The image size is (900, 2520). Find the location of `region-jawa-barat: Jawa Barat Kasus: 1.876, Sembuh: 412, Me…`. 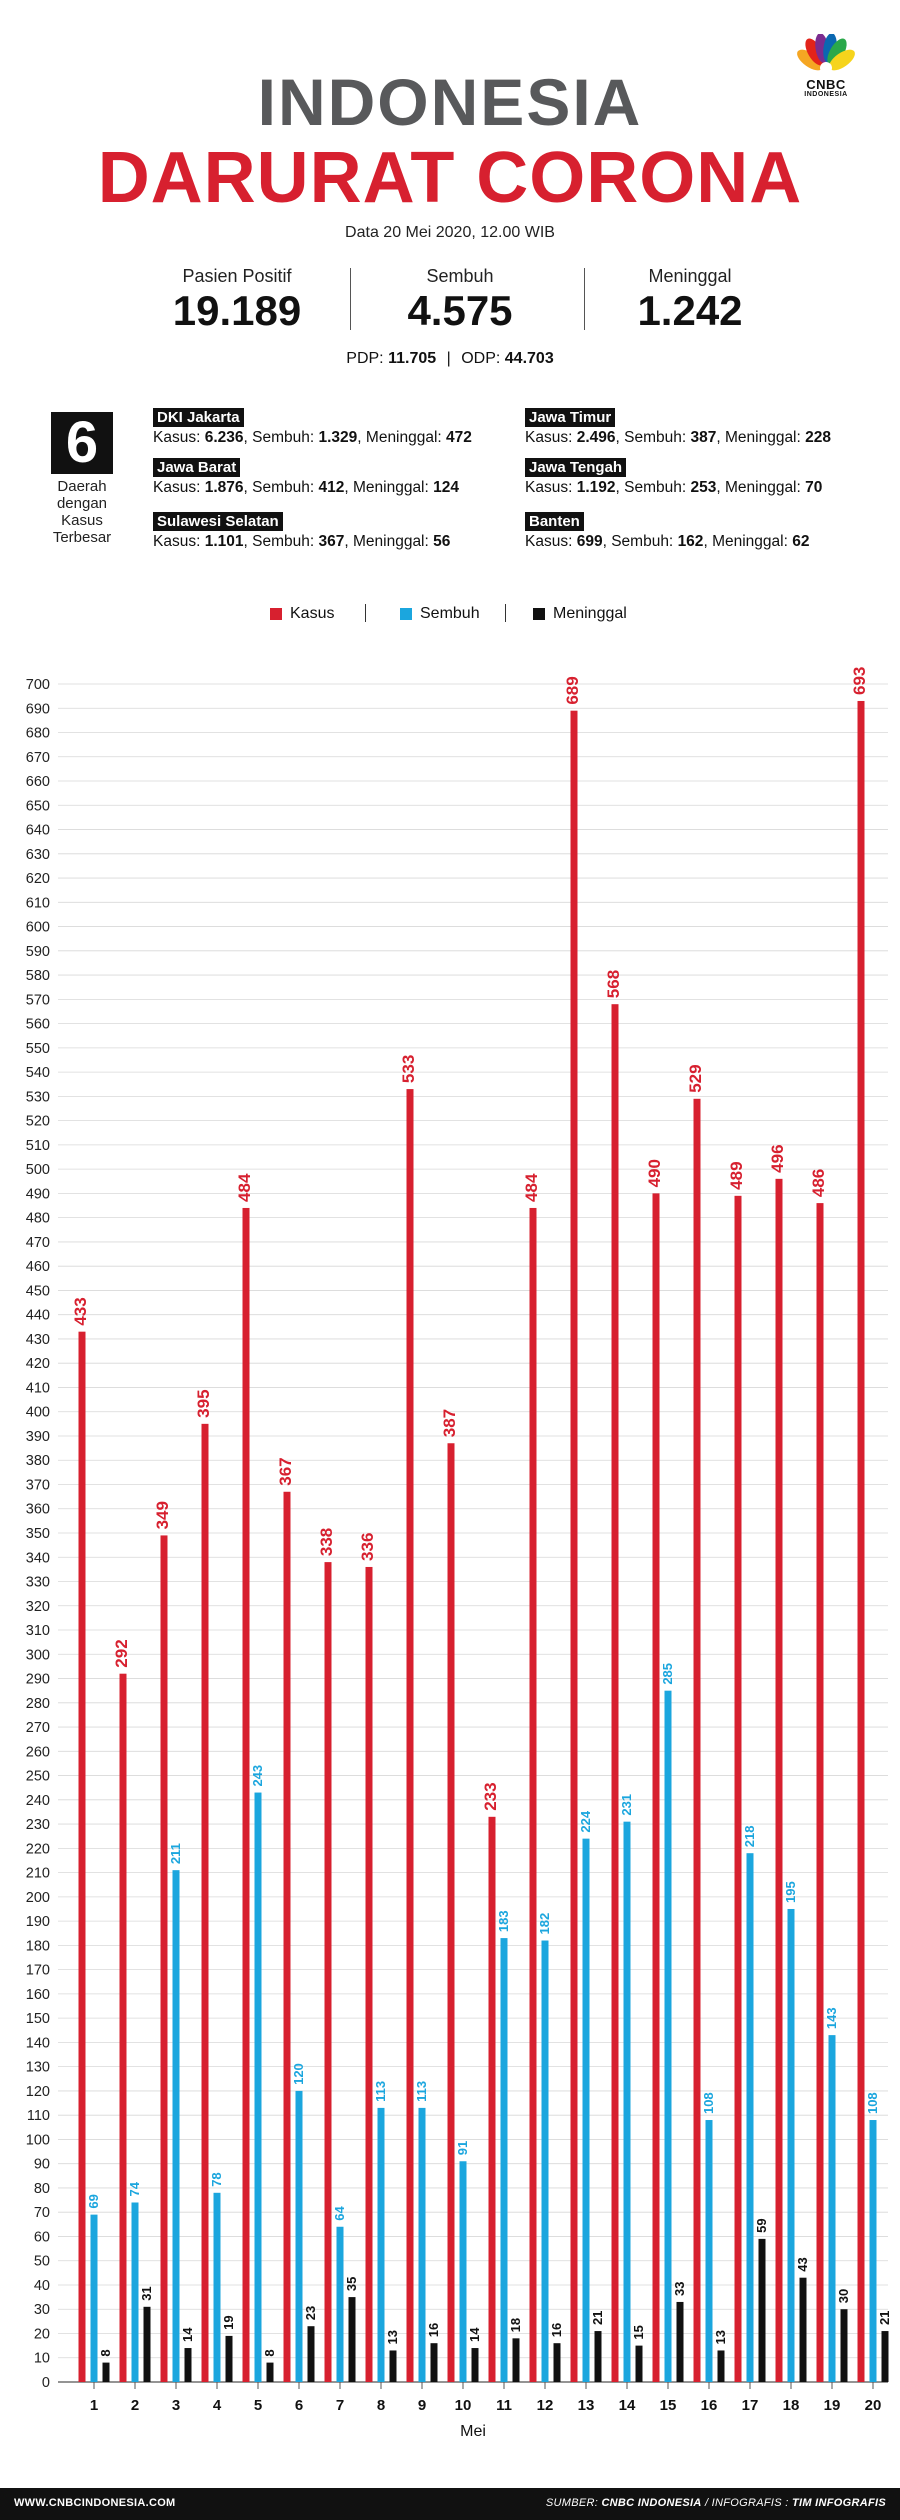

region-jawa-barat: Jawa Barat Kasus: 1.876, Sembuh: 412, Me… is located at coordinates (306, 478).